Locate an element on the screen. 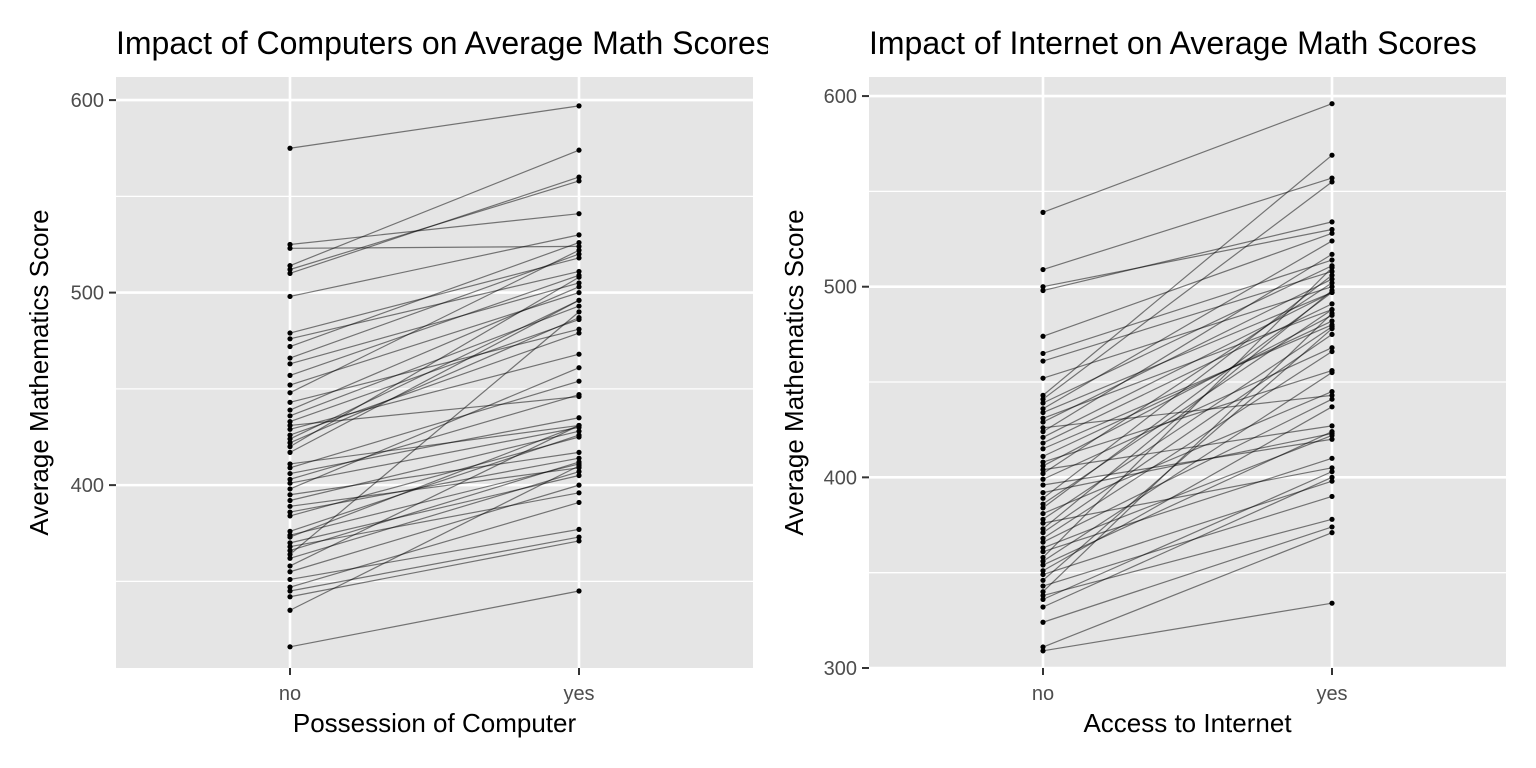 This screenshot has height=768, width=1536. y-axis-title: Average Mathematics Score is located at coordinates (794, 372).